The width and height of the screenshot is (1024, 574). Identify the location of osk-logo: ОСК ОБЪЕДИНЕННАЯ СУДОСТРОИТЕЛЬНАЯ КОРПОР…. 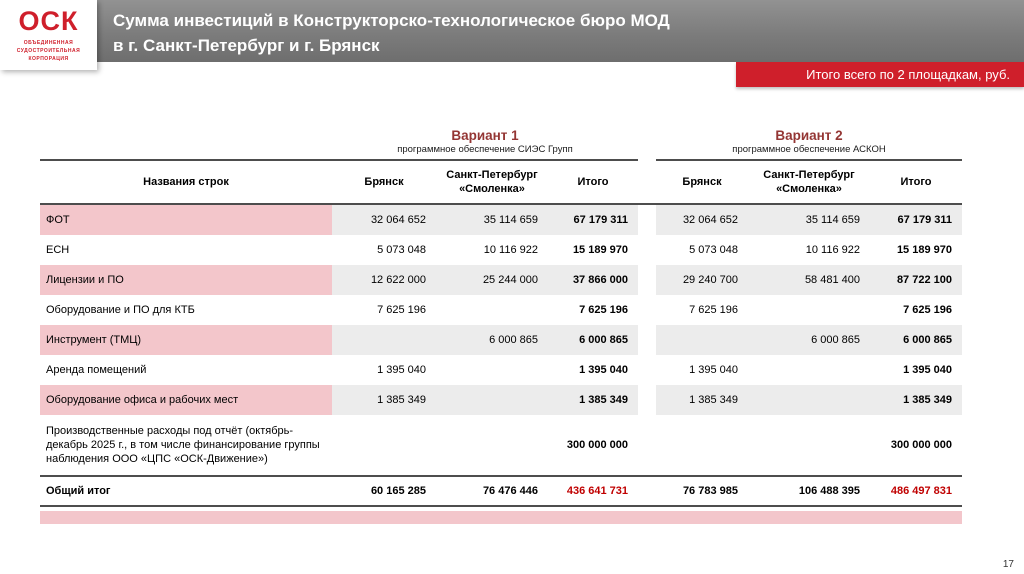
(48, 35).